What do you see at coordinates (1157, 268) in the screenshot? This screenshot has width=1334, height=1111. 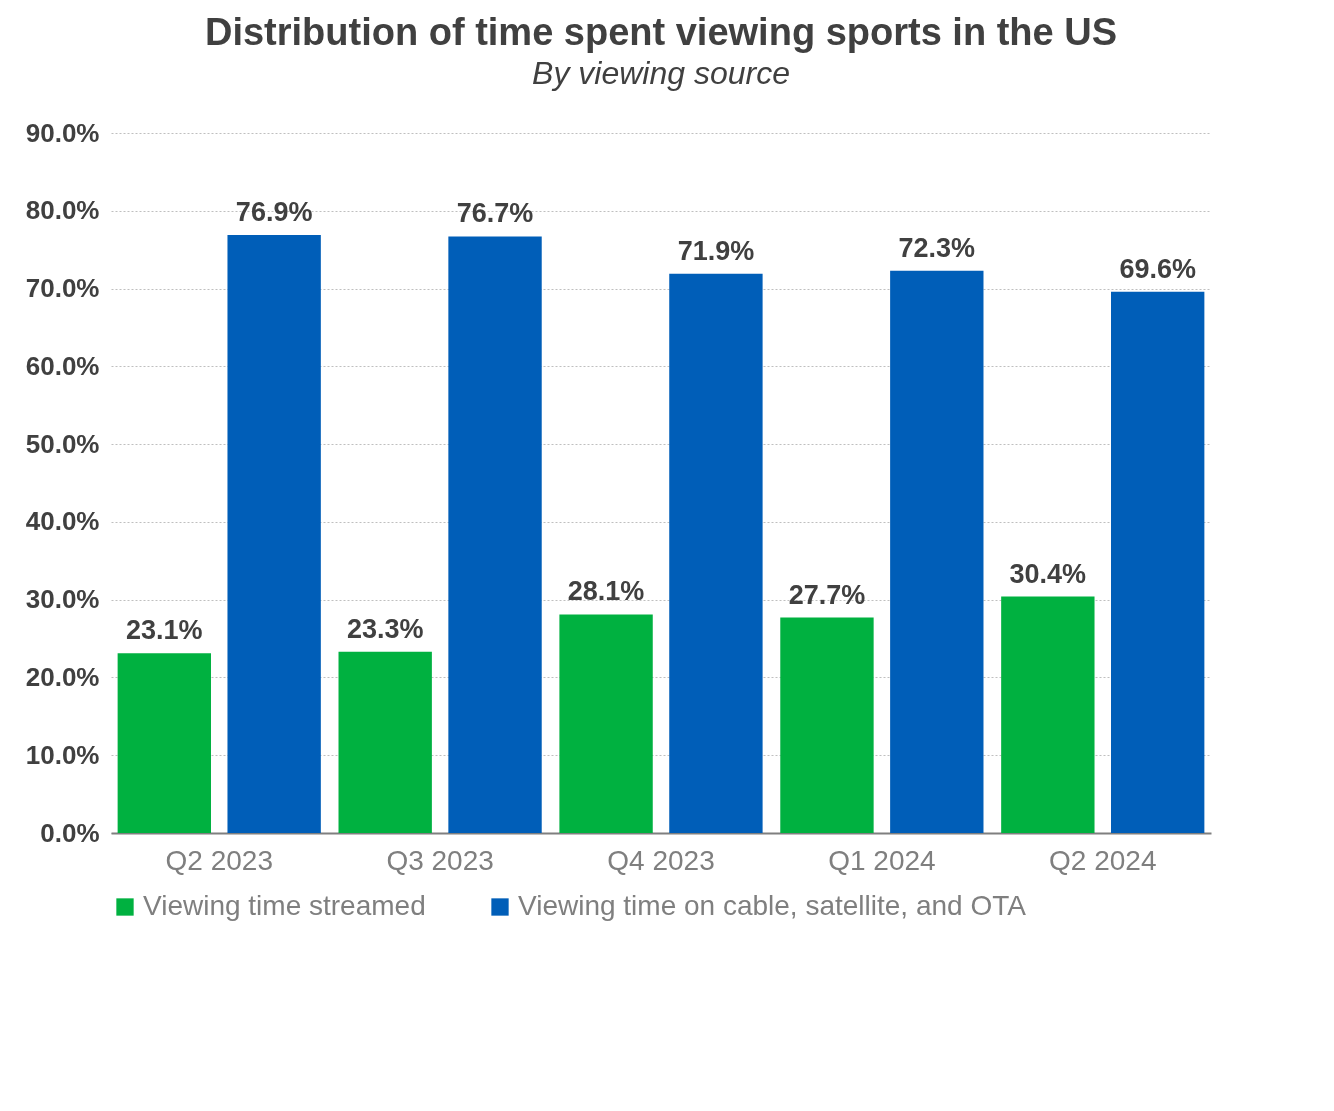 I see `data-label: 69.6%` at bounding box center [1157, 268].